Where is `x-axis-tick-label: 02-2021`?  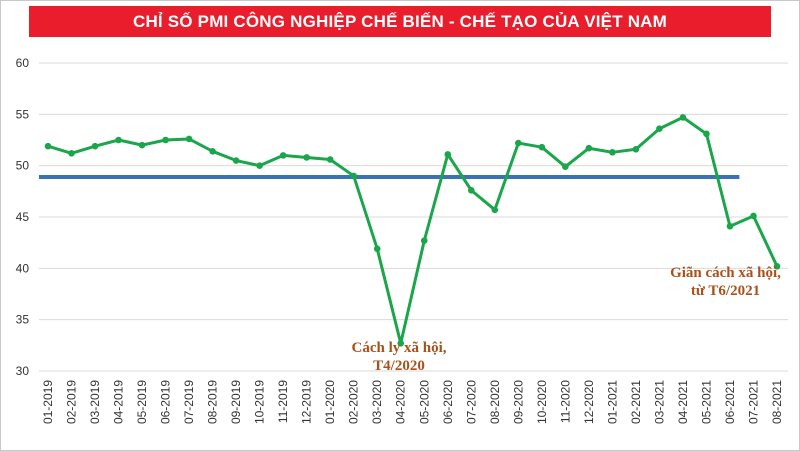 x-axis-tick-label: 02-2021 is located at coordinates (636, 402).